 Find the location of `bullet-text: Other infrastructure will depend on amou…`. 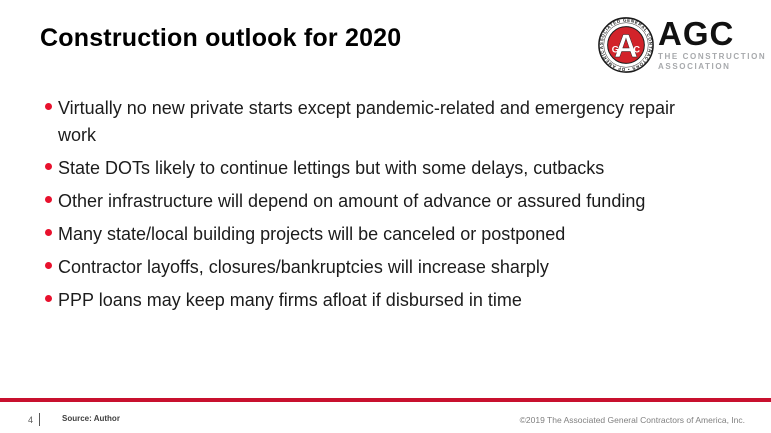

bullet-text: Other infrastructure will depend on amou… is located at coordinates (352, 201).